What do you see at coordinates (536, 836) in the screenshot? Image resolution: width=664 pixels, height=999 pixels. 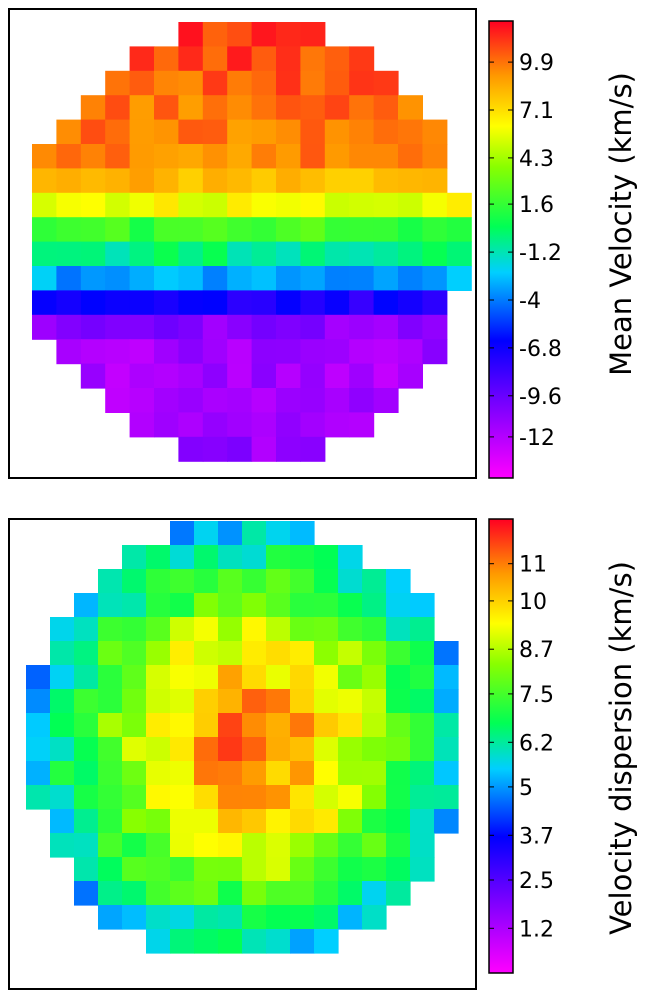 I see `colorbar-tick-label: 3.7` at bounding box center [536, 836].